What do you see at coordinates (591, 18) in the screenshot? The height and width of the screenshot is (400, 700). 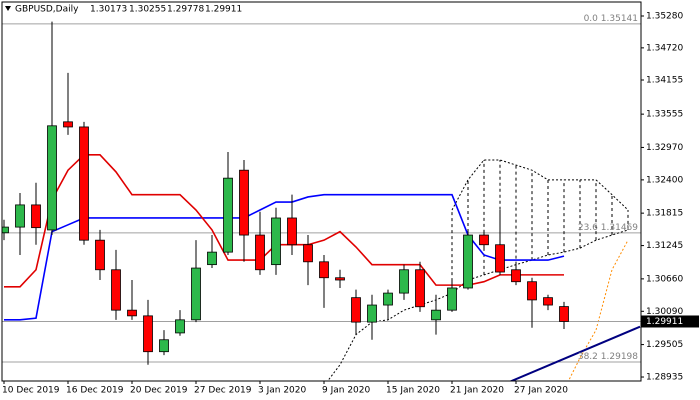 I see `fibo-ratio: 0.0` at bounding box center [591, 18].